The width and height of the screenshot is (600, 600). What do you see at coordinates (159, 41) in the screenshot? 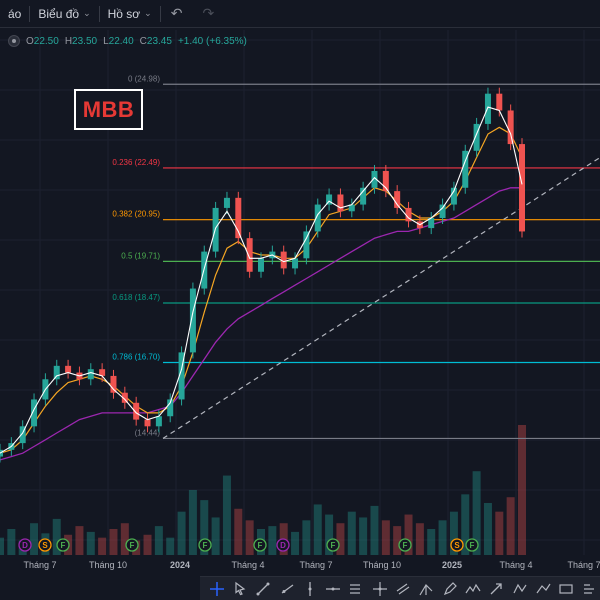
I see `close-value: 23.45` at bounding box center [159, 41].